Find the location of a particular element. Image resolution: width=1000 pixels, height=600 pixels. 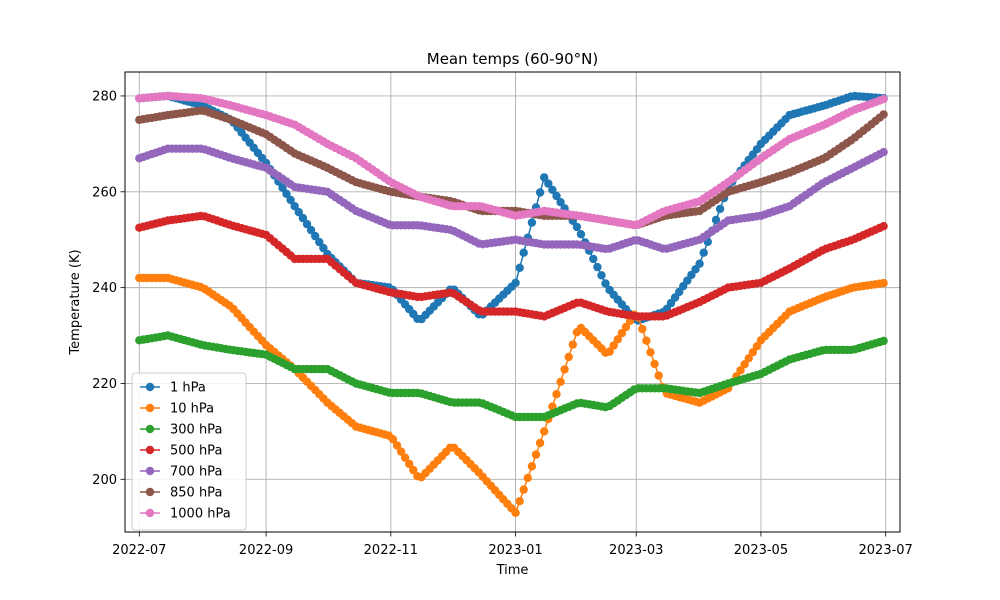

legend-item: 300 hPa is located at coordinates (181, 430).